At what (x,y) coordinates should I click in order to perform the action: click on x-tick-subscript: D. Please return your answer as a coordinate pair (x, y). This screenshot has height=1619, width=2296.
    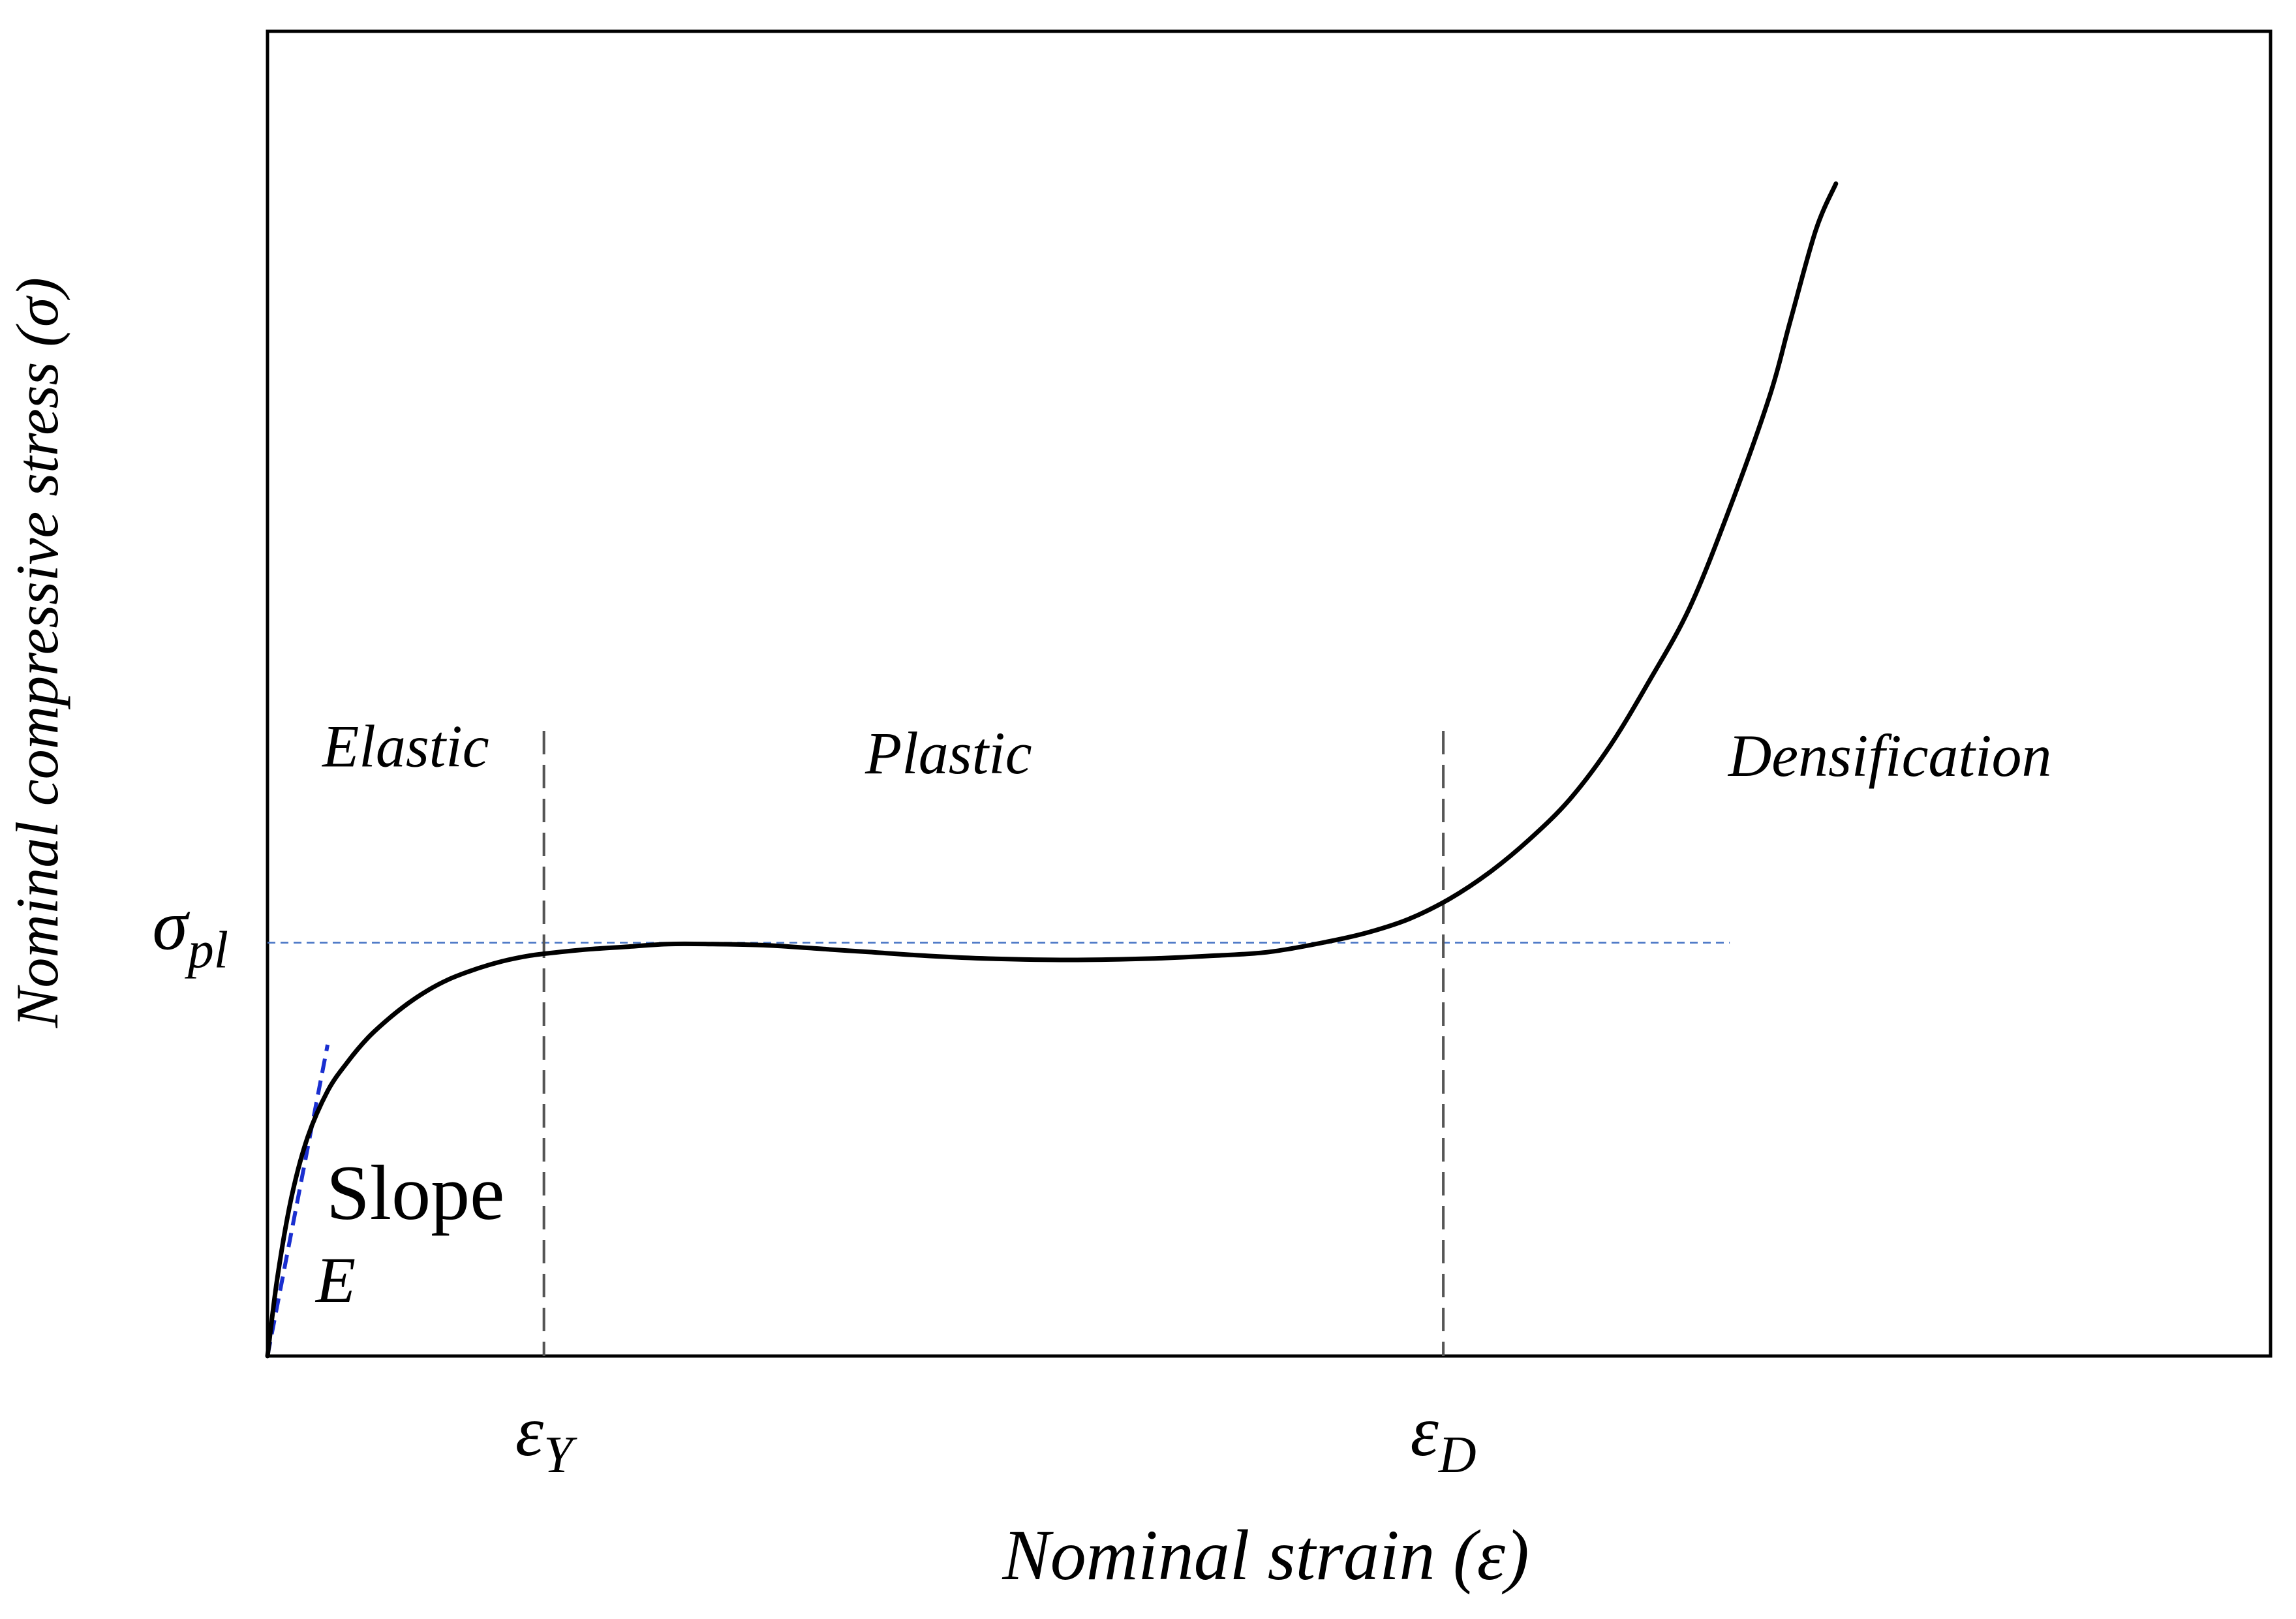
    Looking at the image, I should click on (1457, 1455).